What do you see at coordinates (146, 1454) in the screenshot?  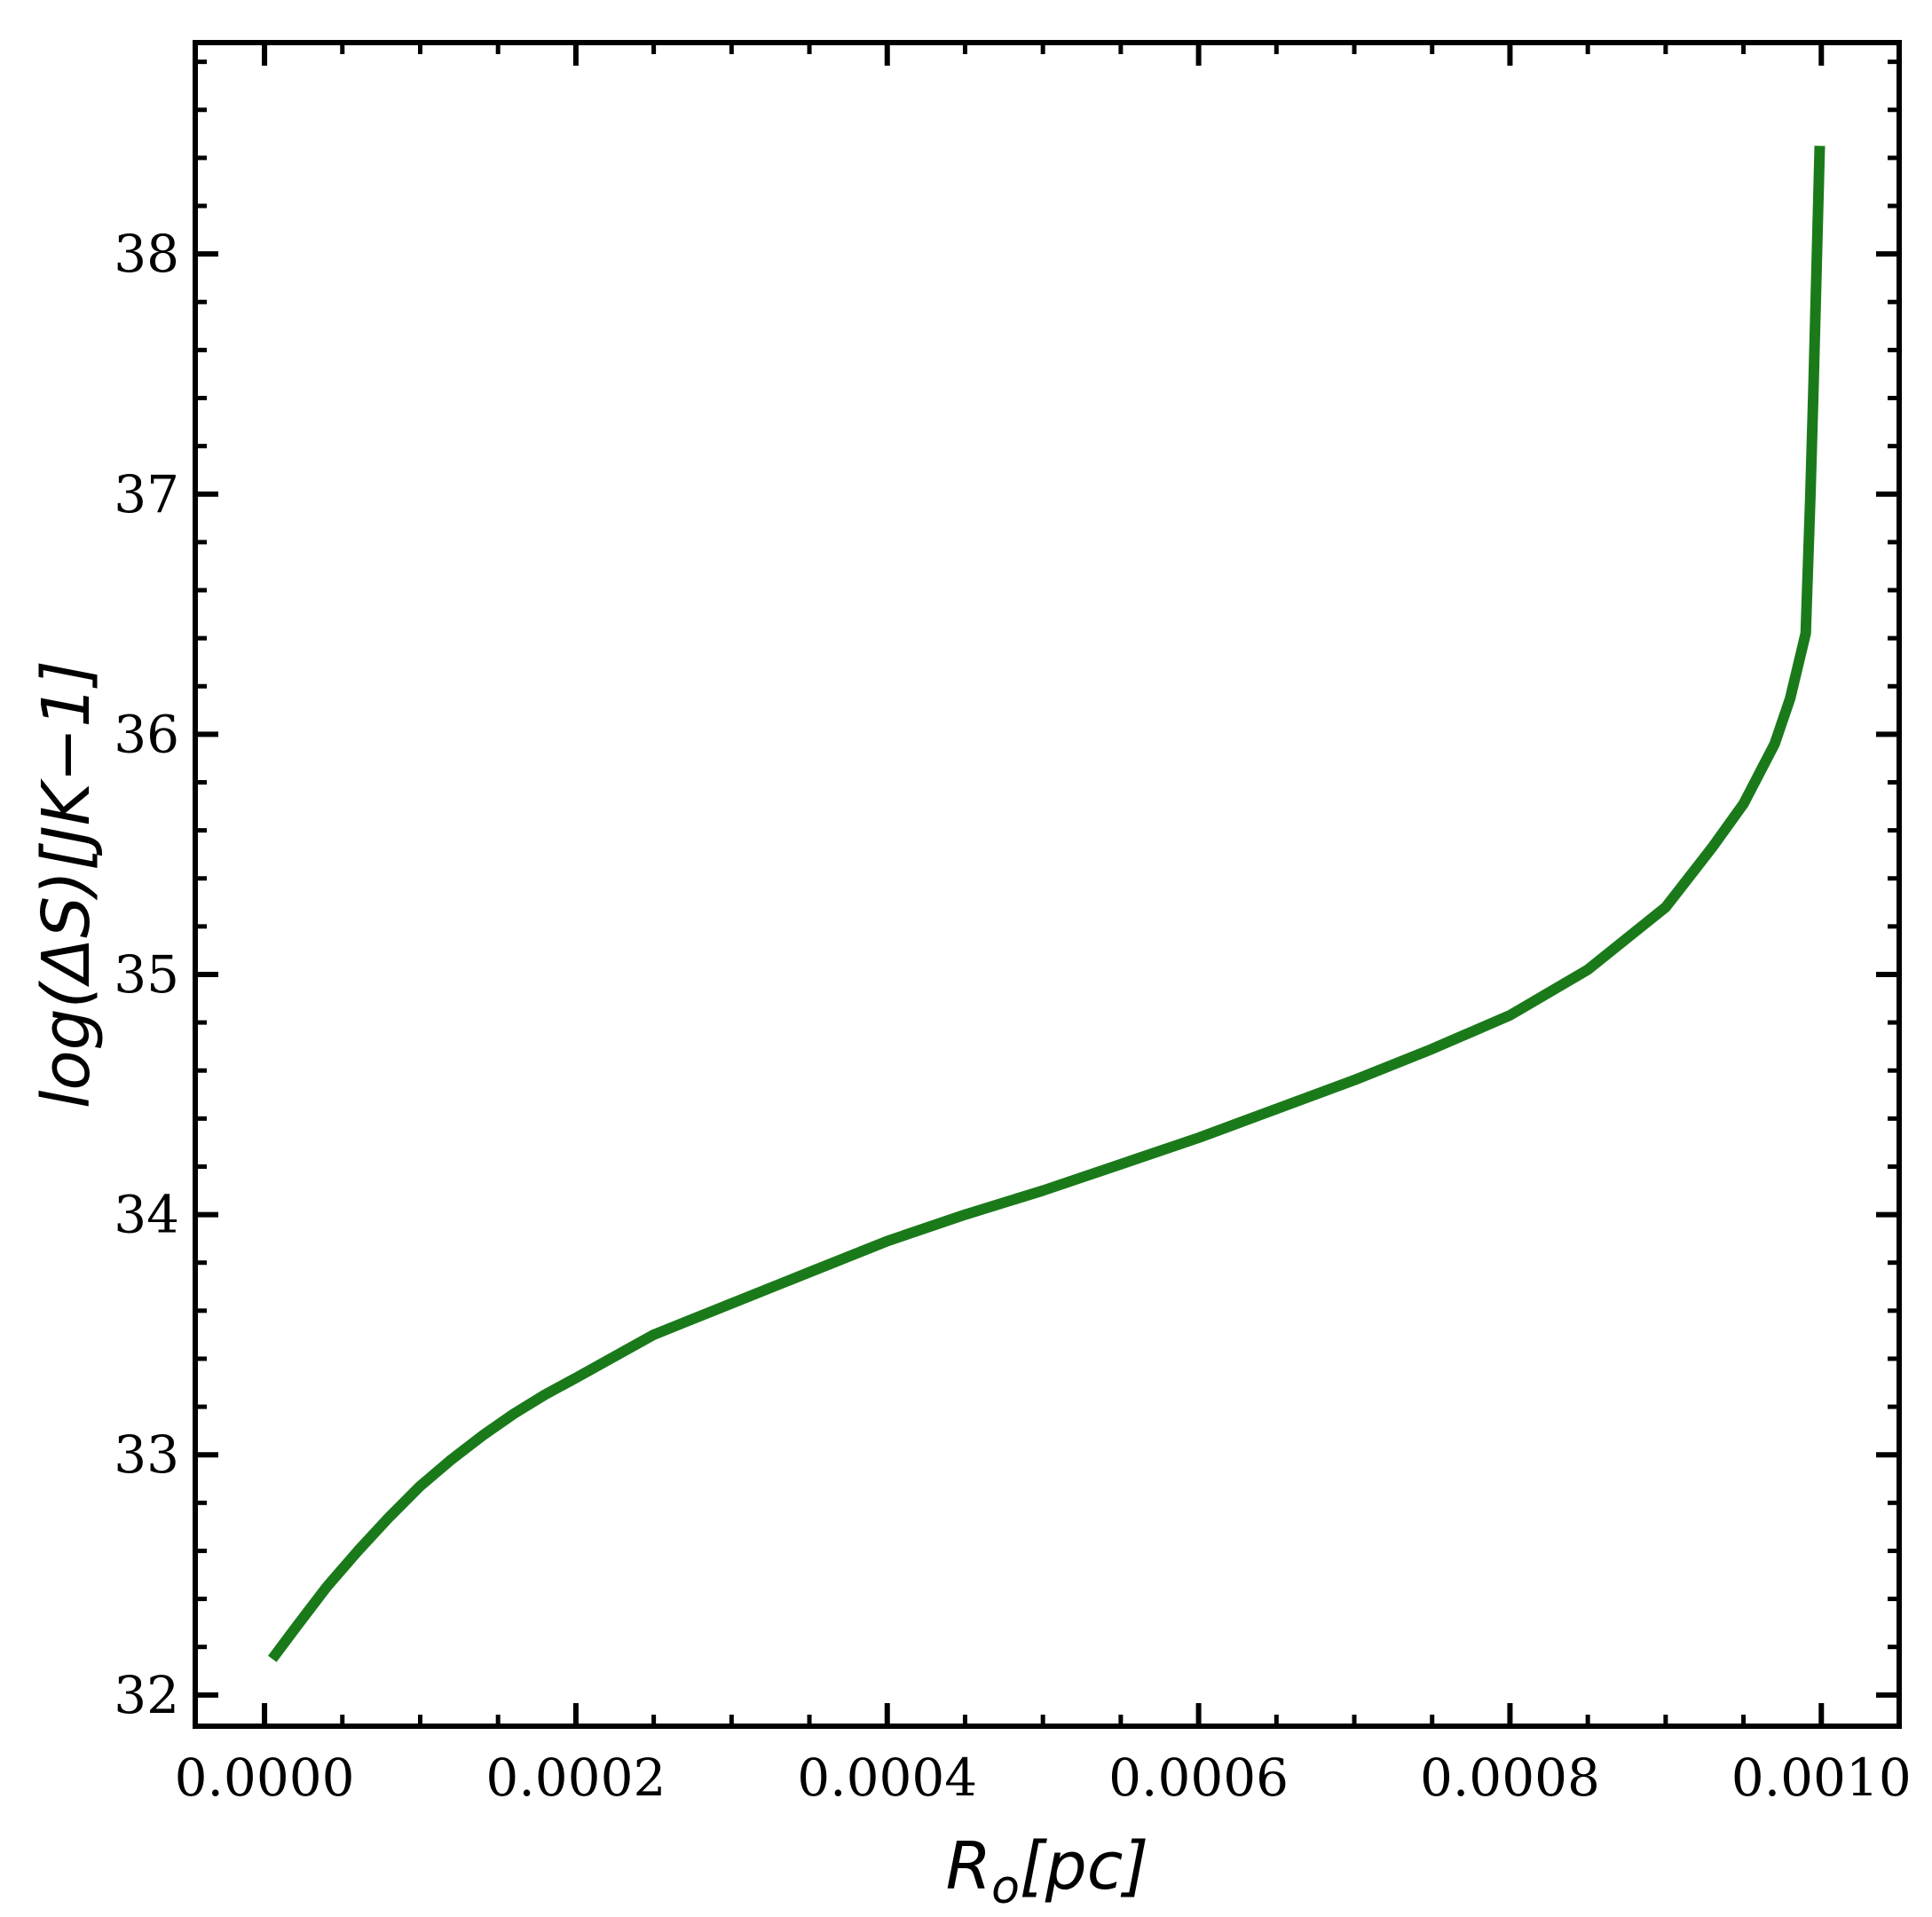 I see `y-tick-label: 33` at bounding box center [146, 1454].